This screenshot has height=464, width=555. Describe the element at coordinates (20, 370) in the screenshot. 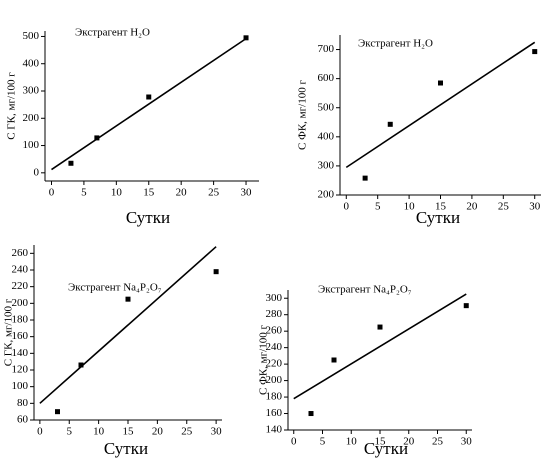

I see `y-tick-label: 120` at that location.